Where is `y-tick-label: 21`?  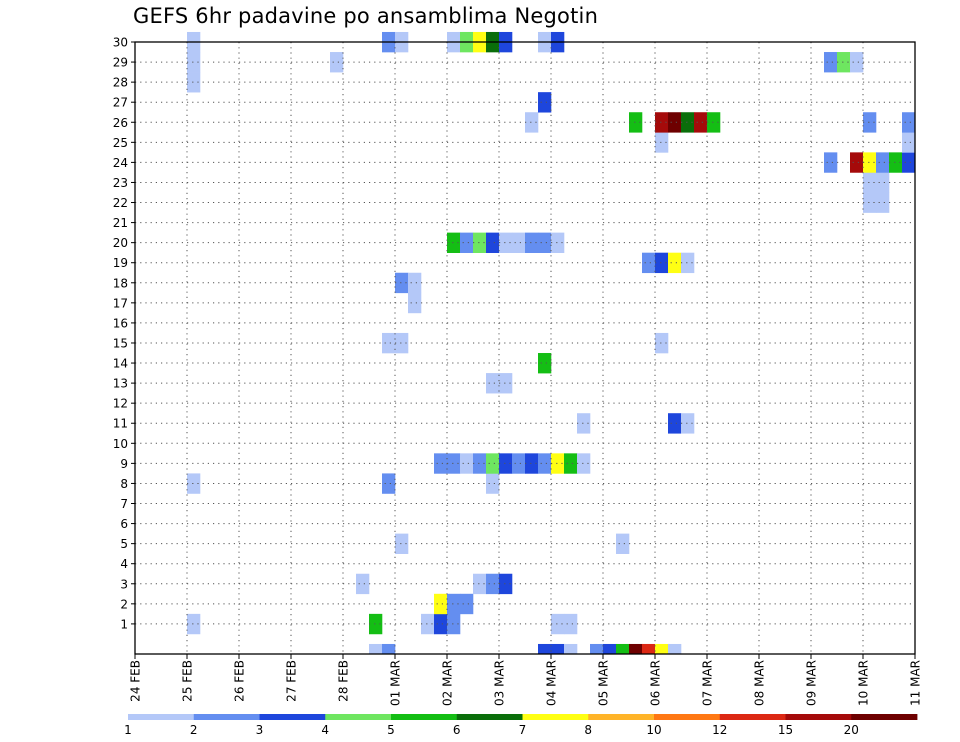
y-tick-label: 21 is located at coordinates (120, 223).